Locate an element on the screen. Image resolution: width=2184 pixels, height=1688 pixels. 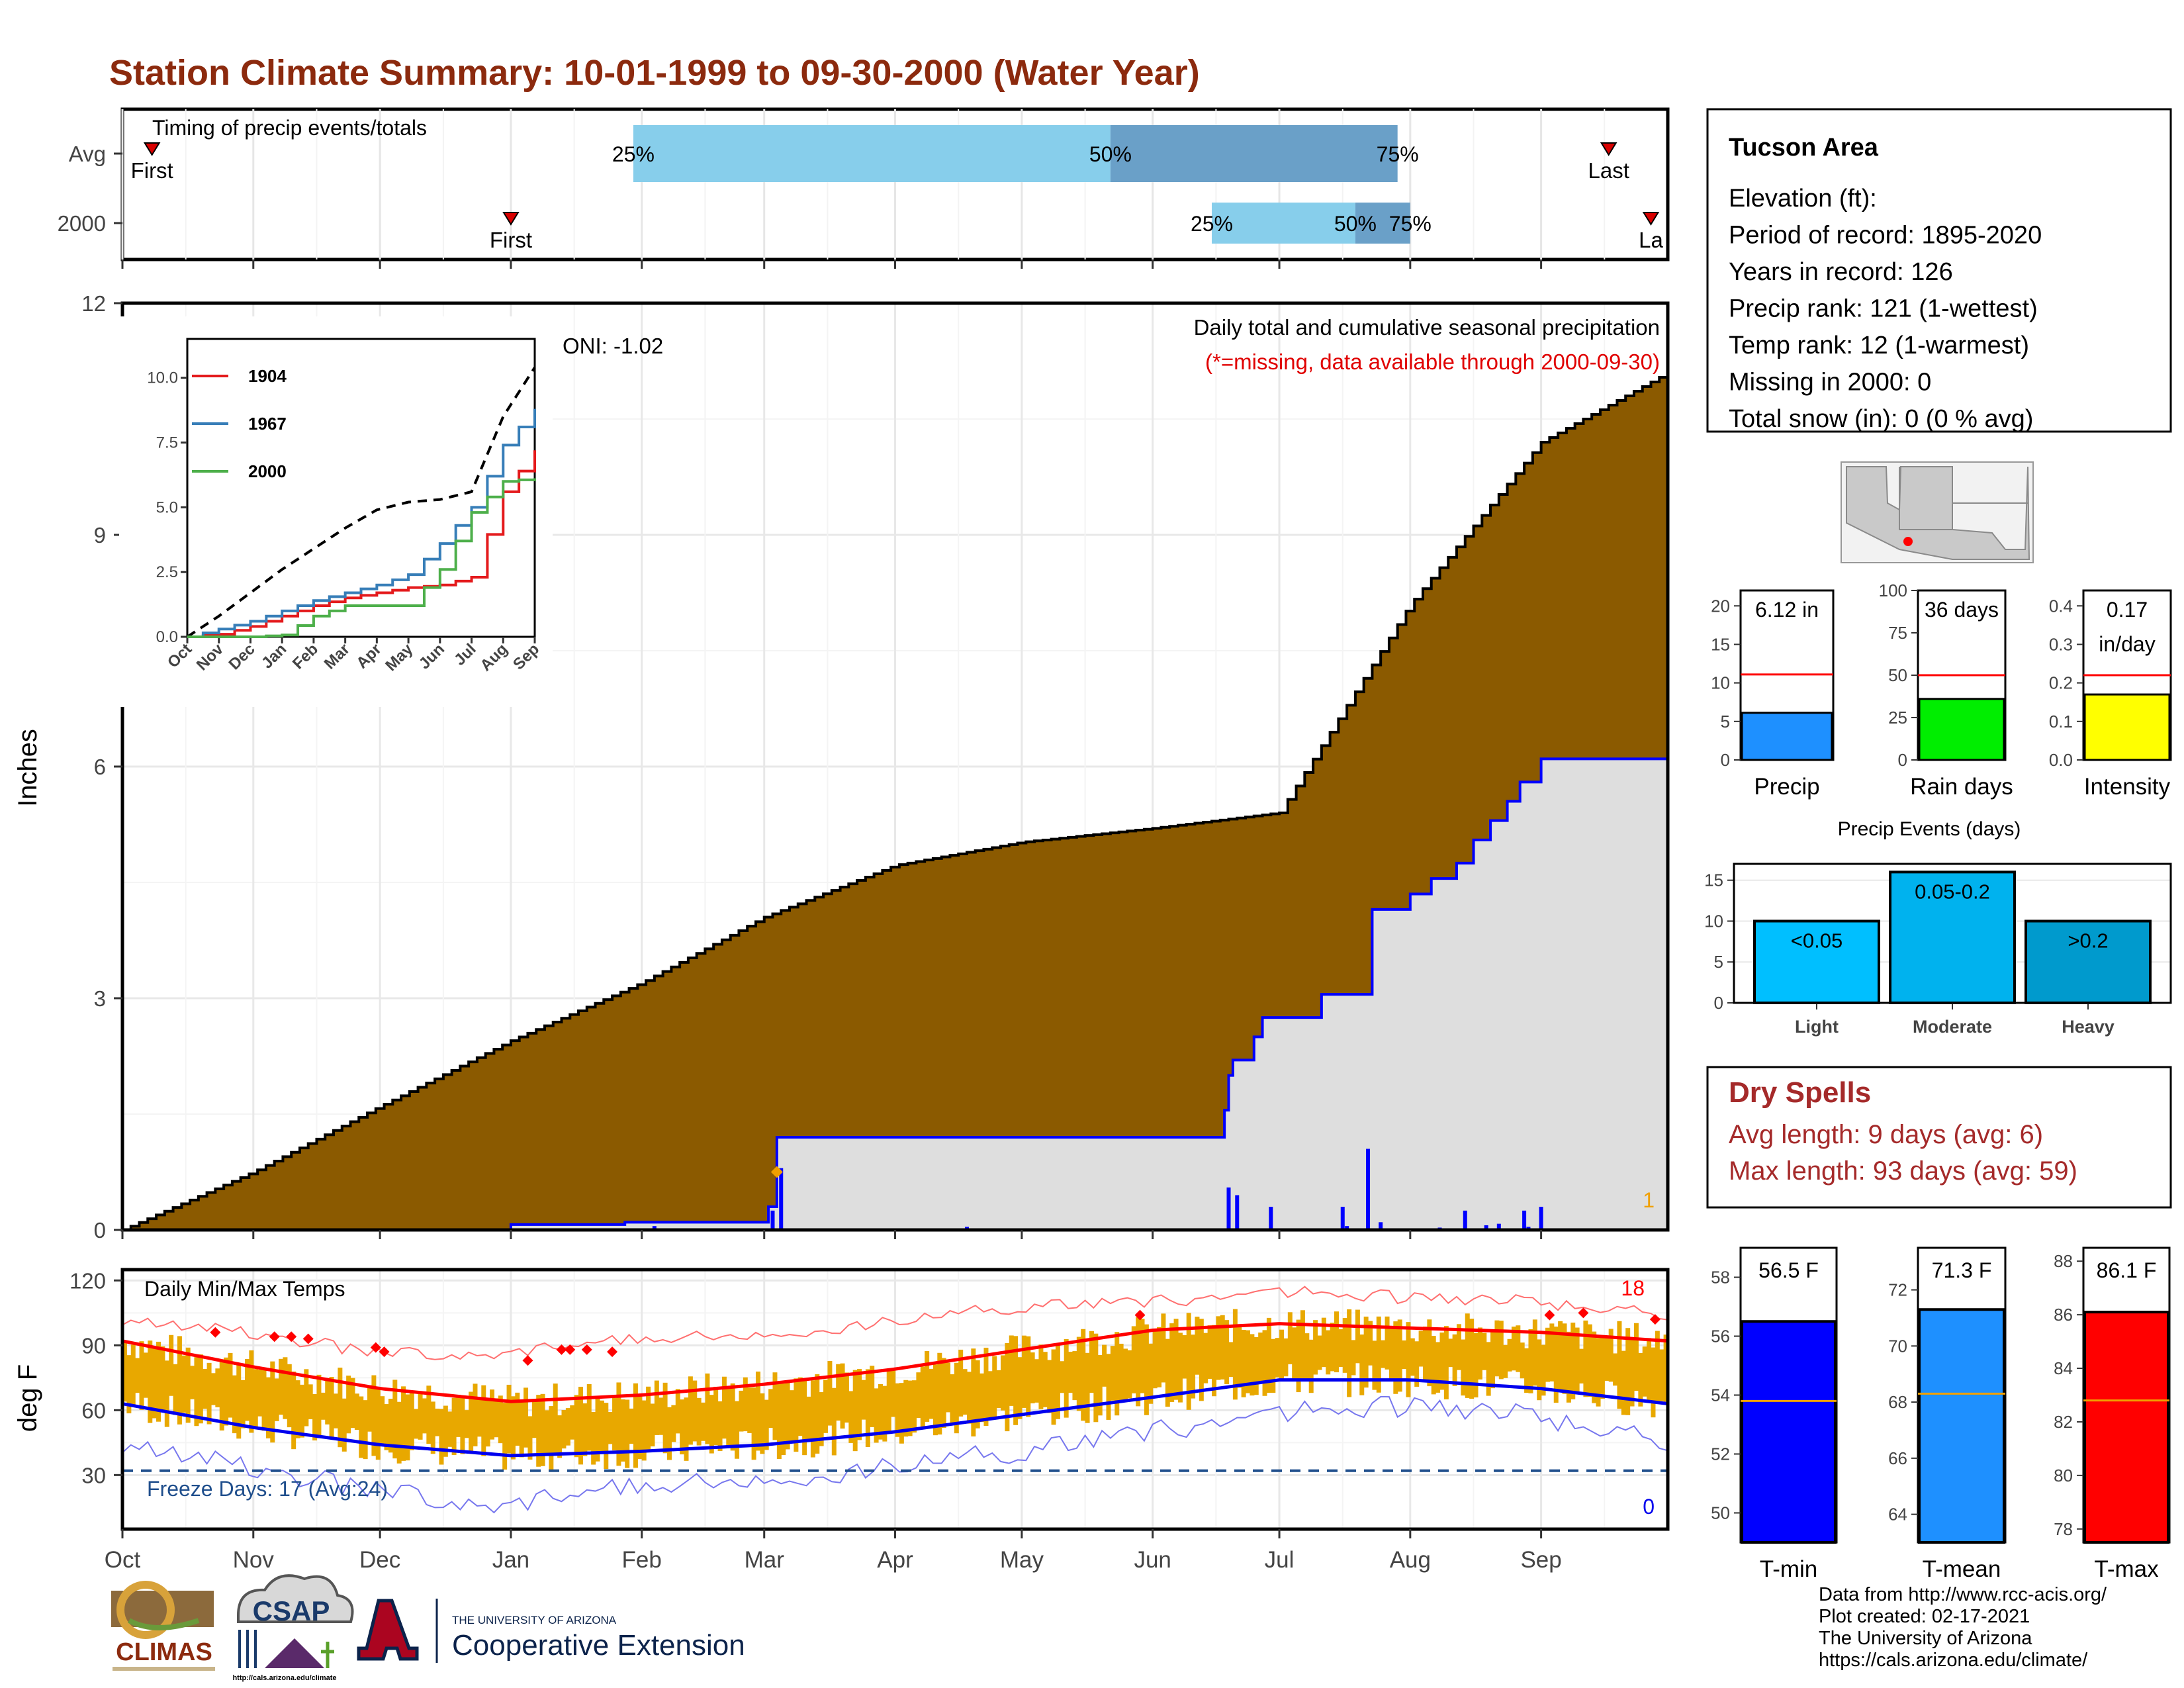
events-bar-label: >0.2 is located at coordinates (2088, 940).